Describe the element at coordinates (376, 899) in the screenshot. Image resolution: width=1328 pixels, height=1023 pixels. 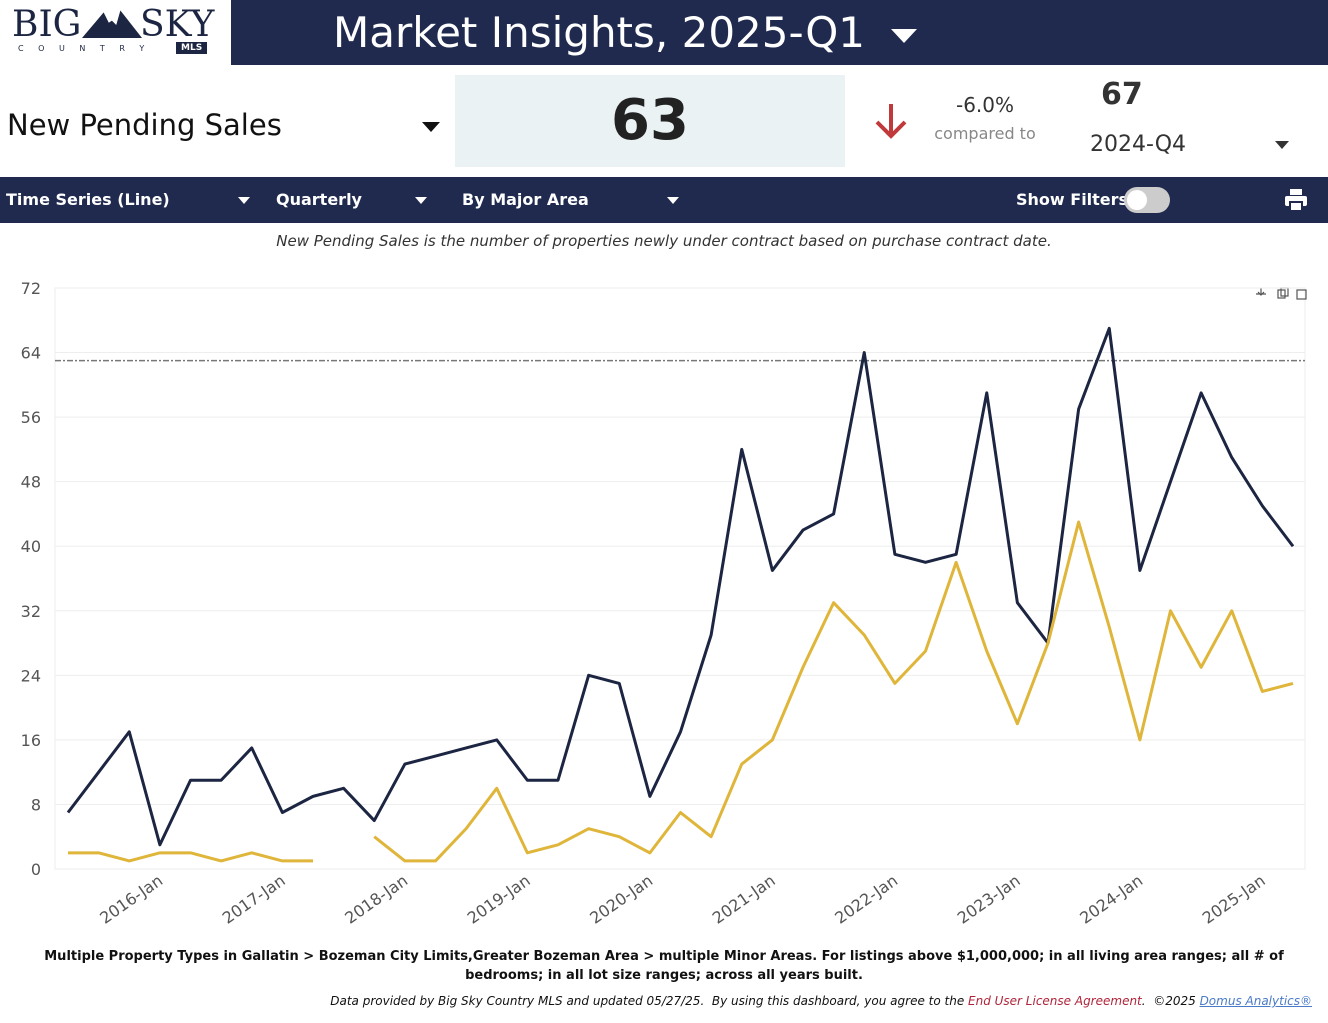
I see `x-tick-label: 2018-Jan` at that location.